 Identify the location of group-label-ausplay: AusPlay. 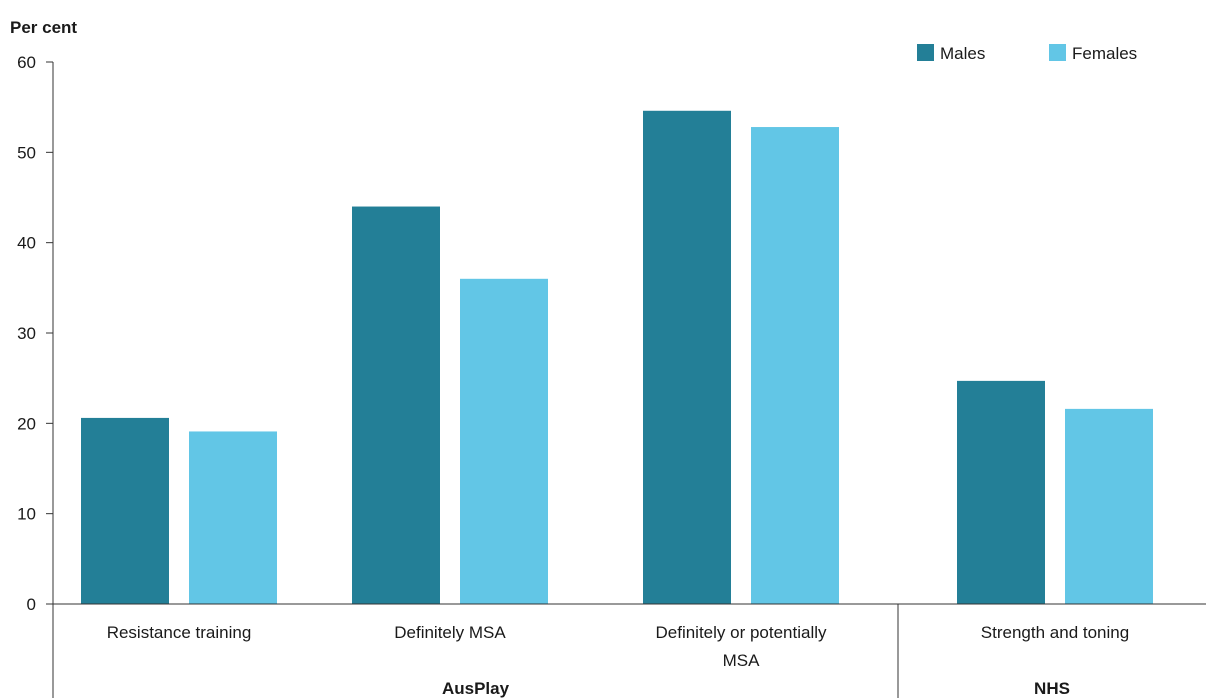
(476, 688).